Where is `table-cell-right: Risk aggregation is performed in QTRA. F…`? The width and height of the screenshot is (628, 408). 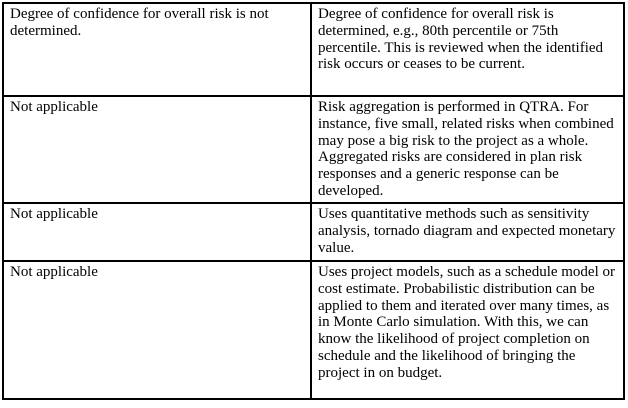
table-cell-right: Risk aggregation is performed in QTRA. F… is located at coordinates (467, 149).